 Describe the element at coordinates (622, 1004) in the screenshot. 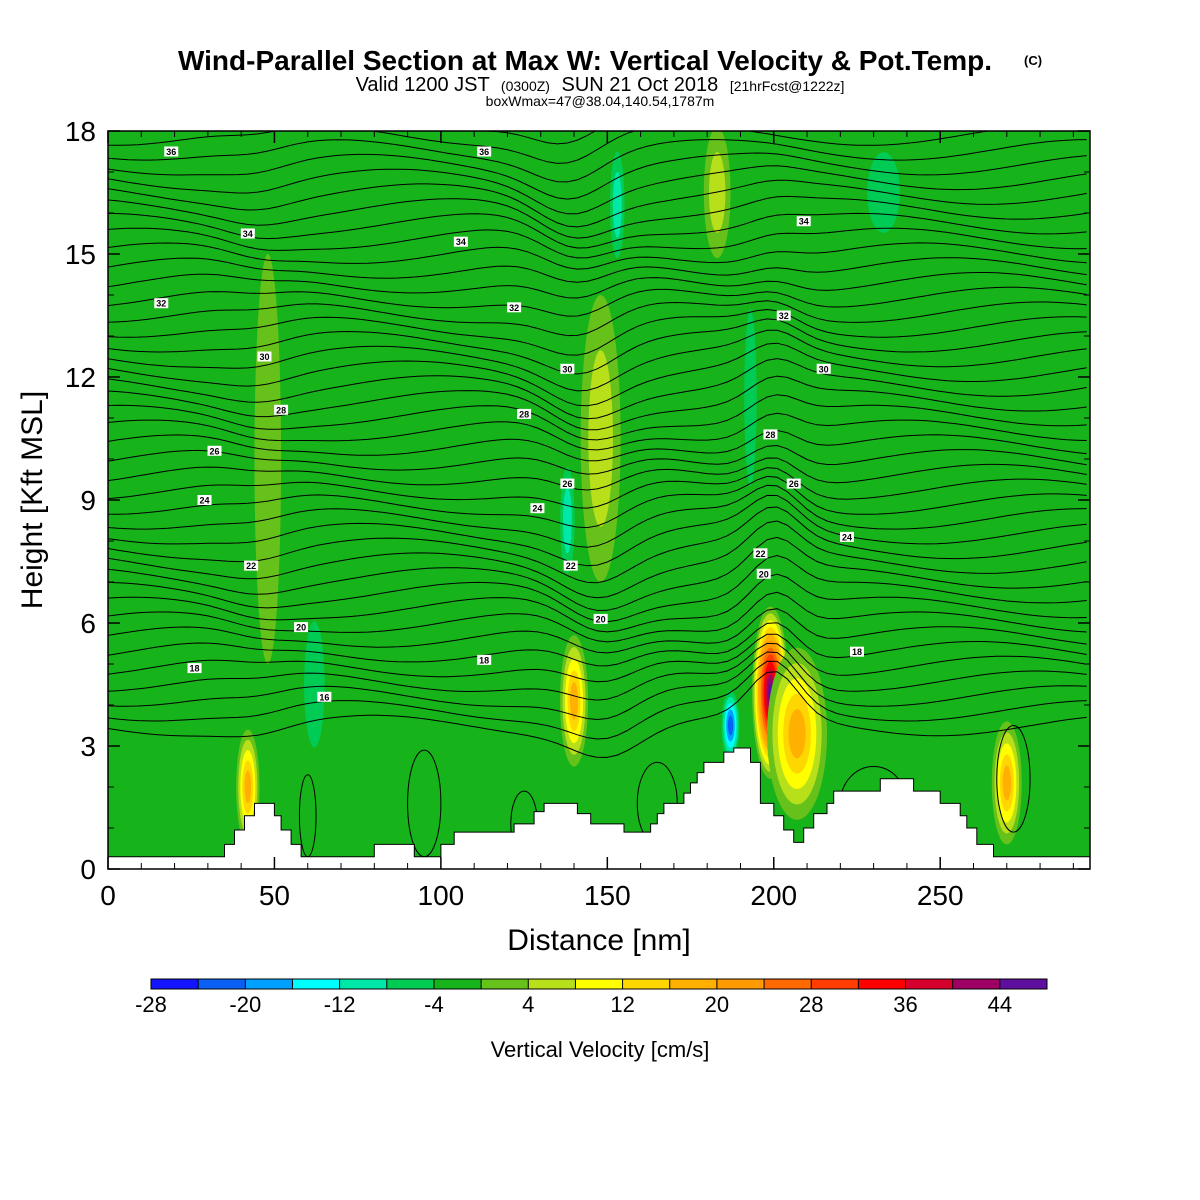

I see `colorbar-tick-label: 12` at that location.